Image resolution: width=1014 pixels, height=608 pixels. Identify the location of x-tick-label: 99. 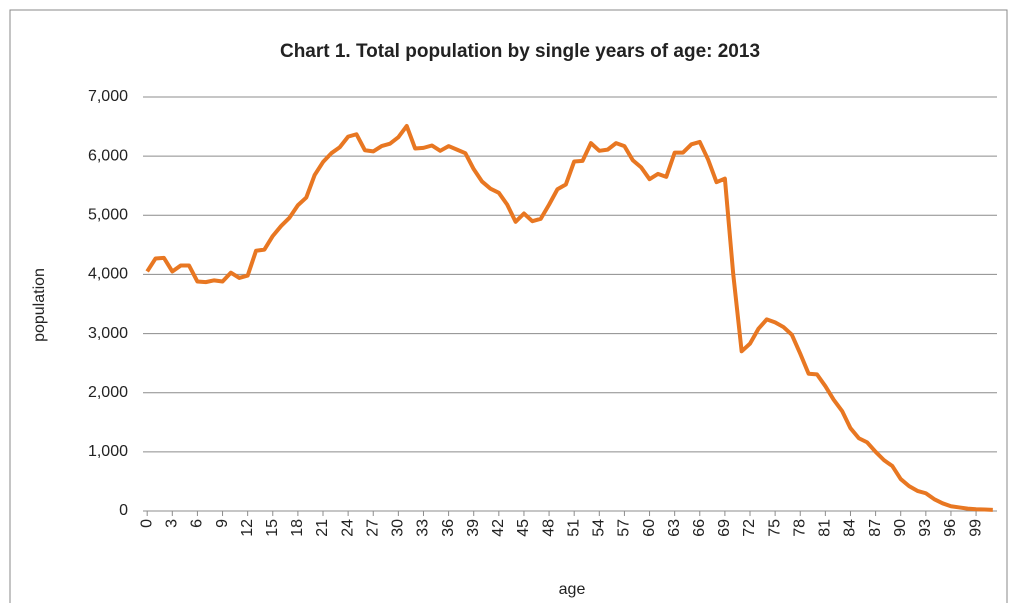
(975, 528).